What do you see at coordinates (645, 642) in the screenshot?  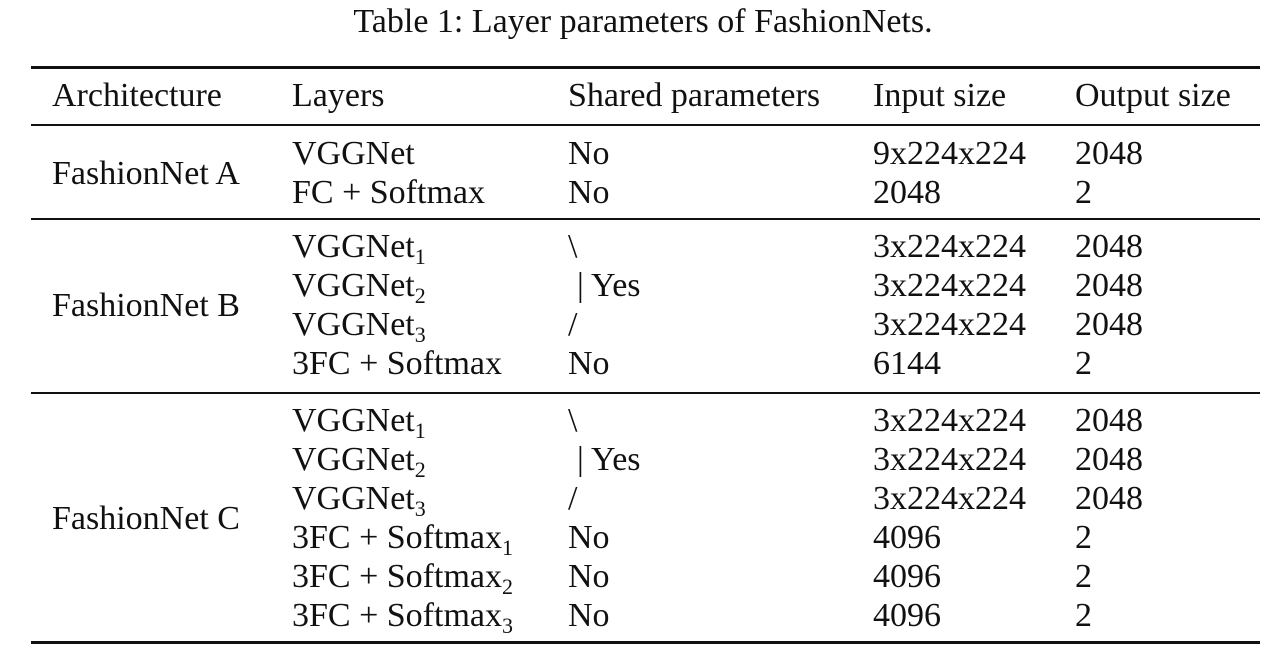 I see `bottom-rule` at bounding box center [645, 642].